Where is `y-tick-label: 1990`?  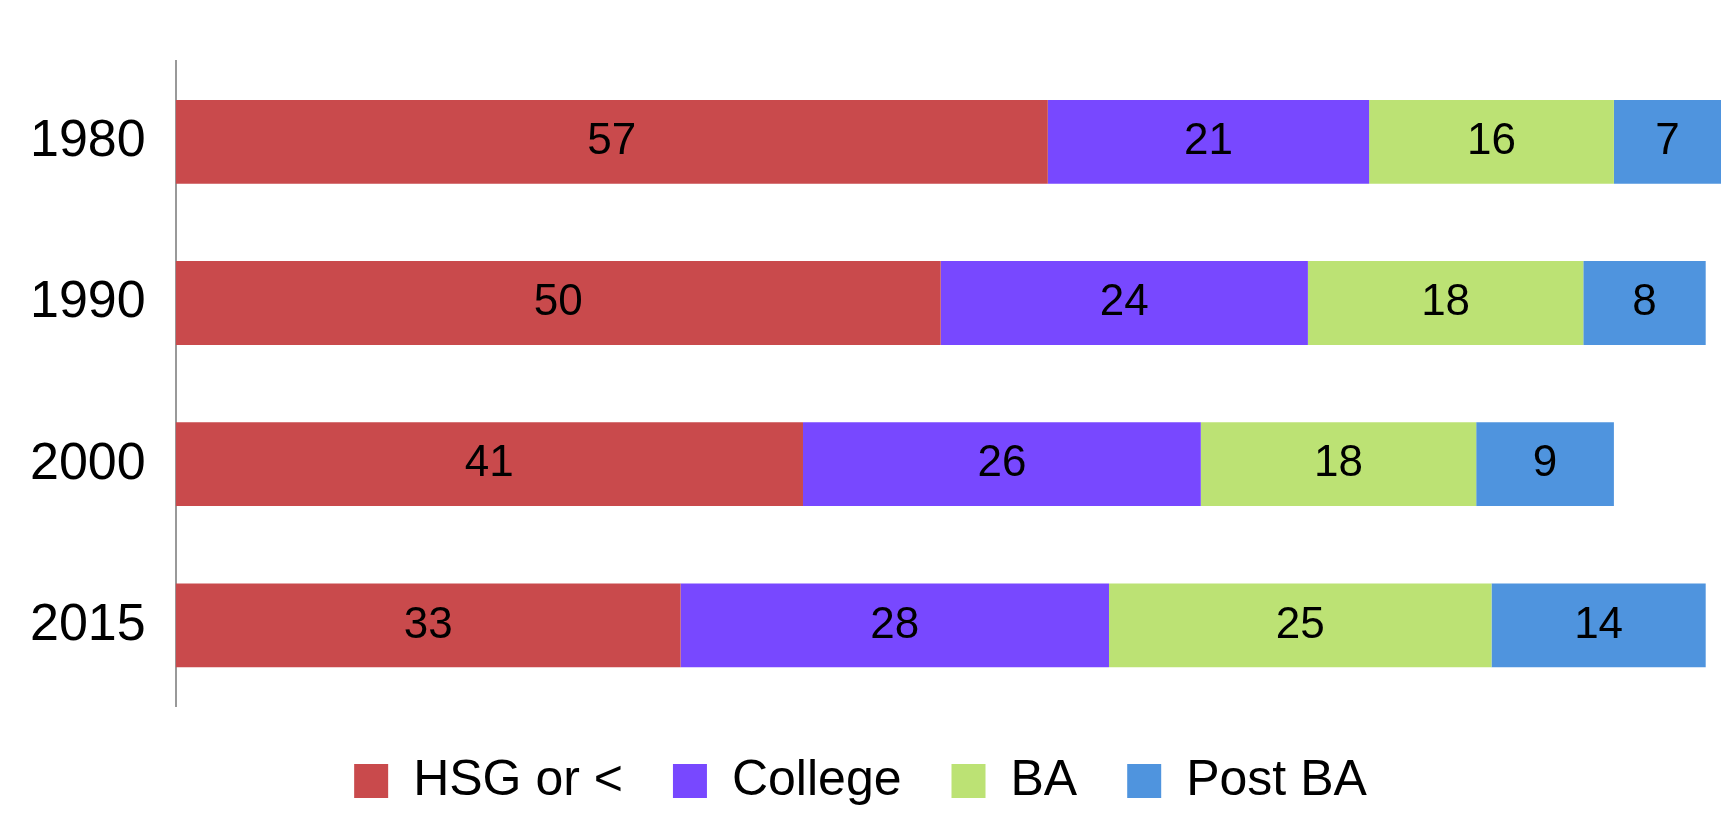
y-tick-label: 1990 is located at coordinates (87, 299).